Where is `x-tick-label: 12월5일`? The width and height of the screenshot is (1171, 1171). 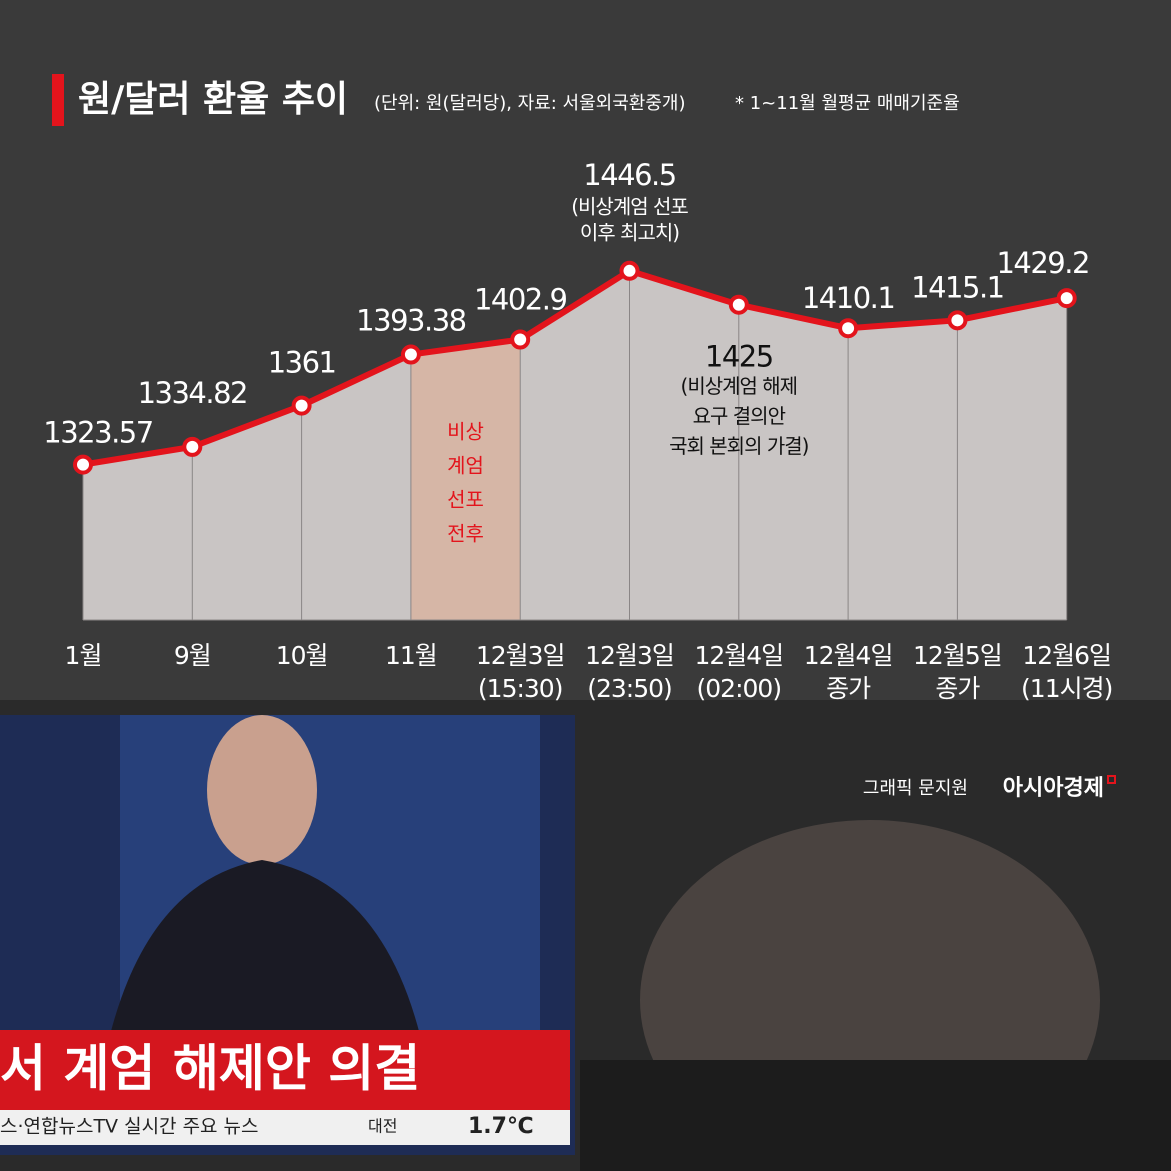
x-tick-label: 12월5일 is located at coordinates (957, 655).